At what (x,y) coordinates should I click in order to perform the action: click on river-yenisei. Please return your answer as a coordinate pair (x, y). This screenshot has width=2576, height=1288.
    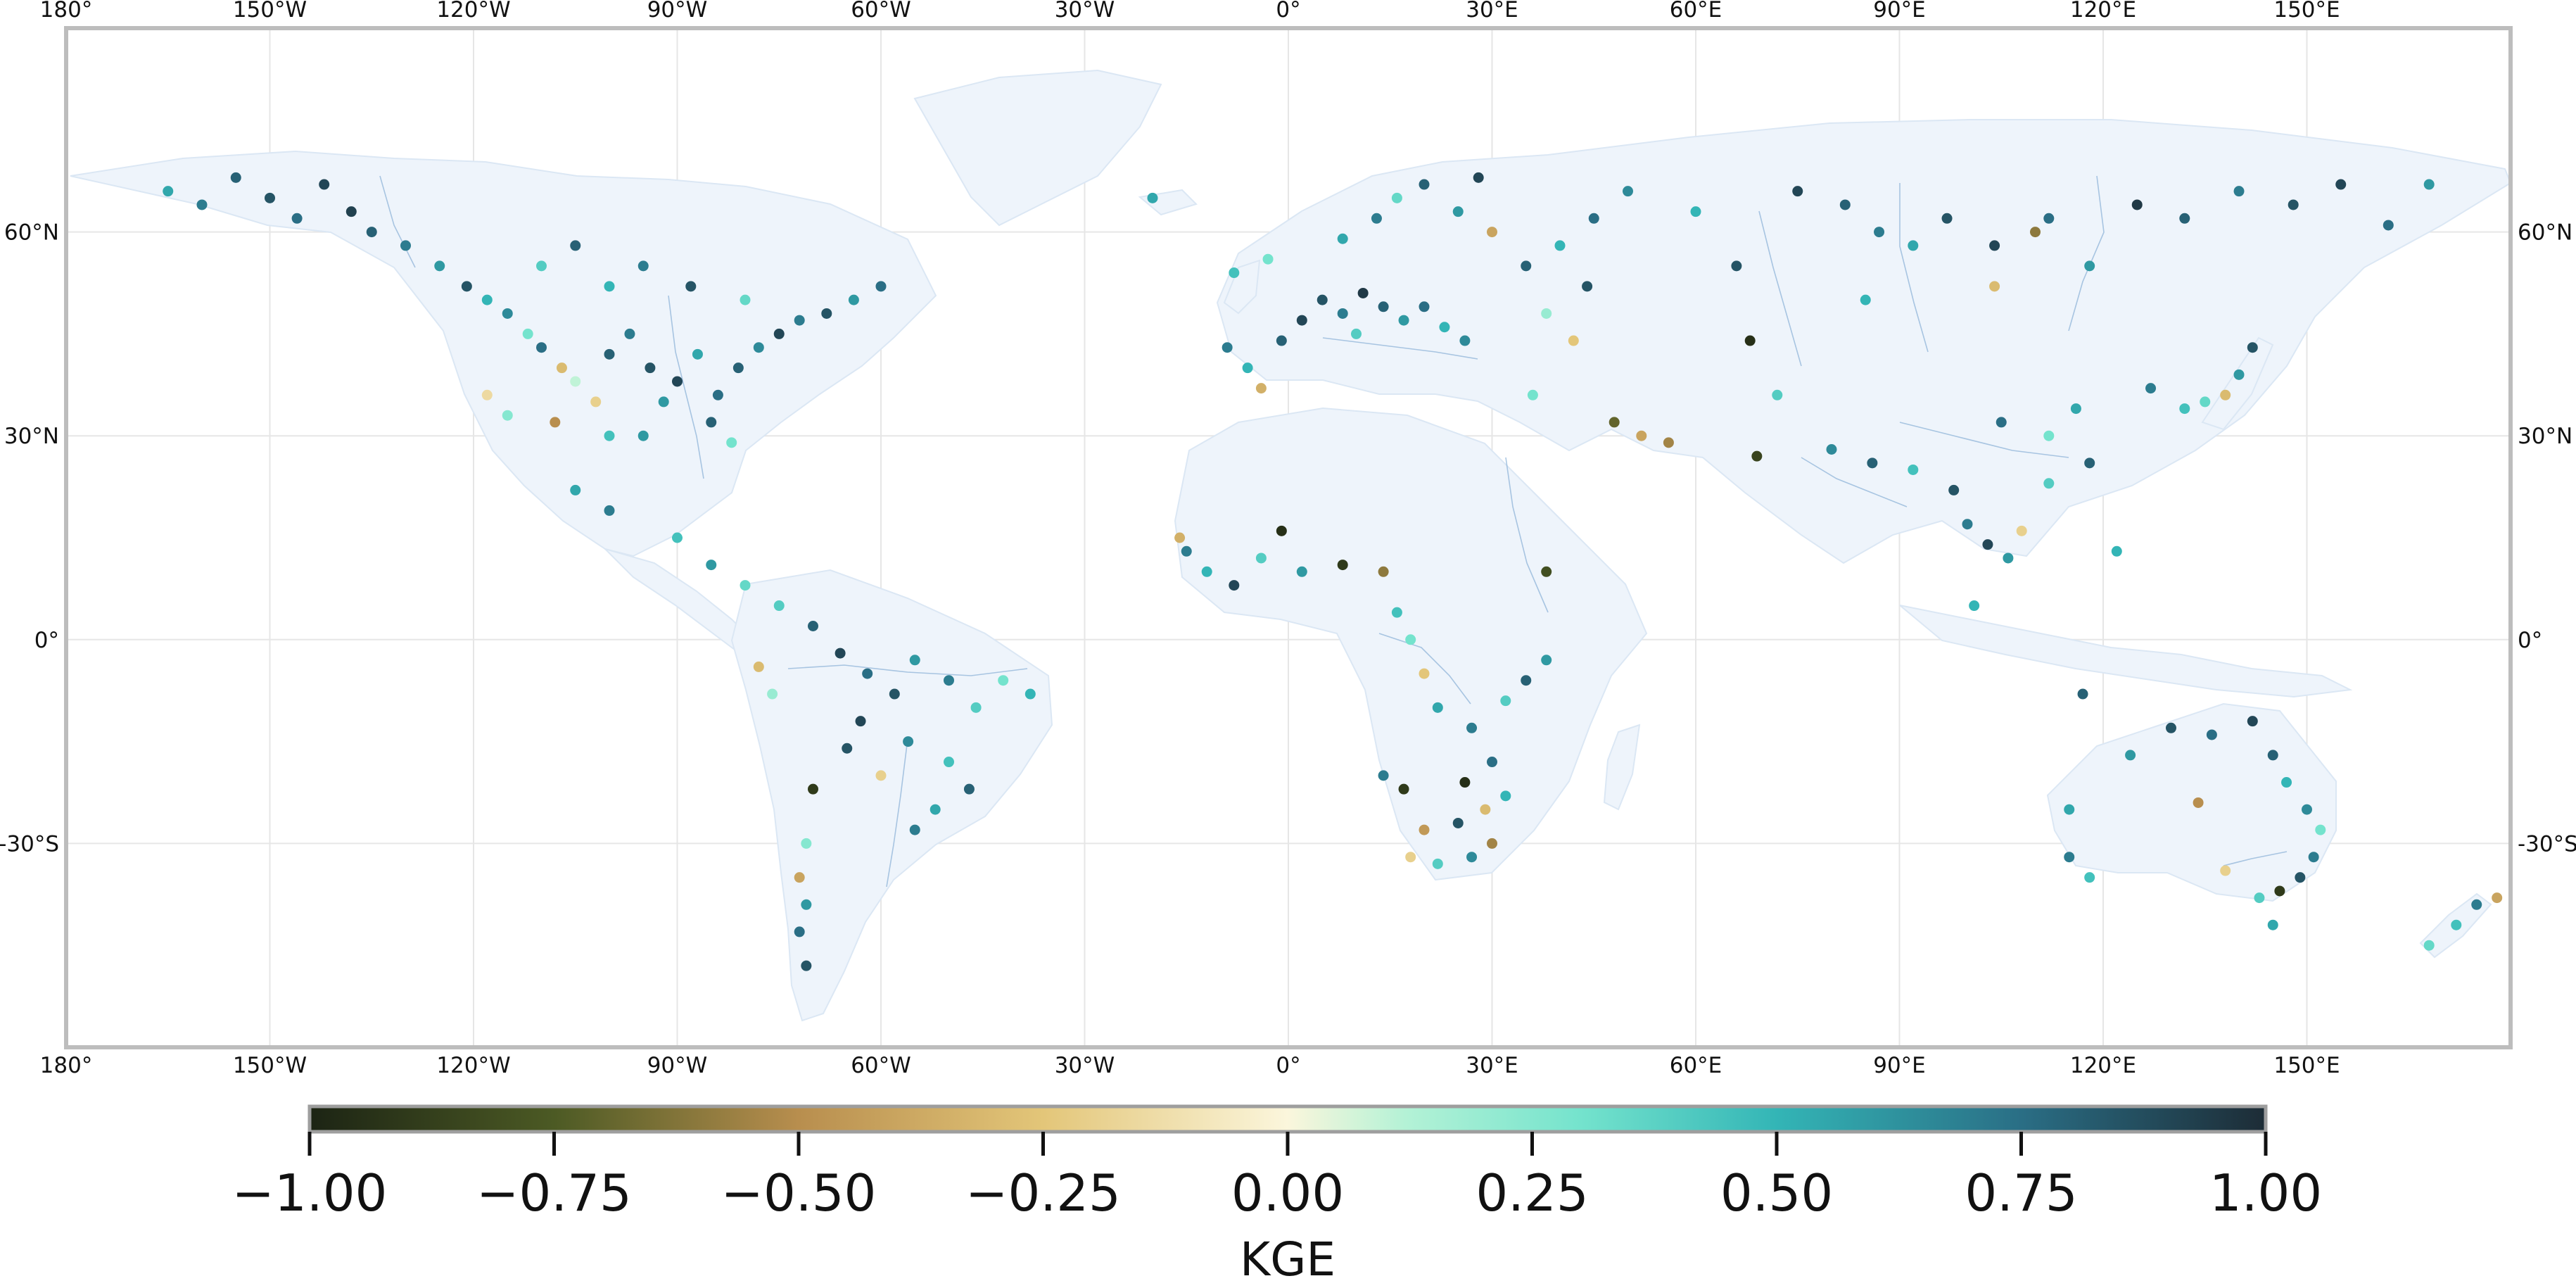
    Looking at the image, I should click on (1914, 268).